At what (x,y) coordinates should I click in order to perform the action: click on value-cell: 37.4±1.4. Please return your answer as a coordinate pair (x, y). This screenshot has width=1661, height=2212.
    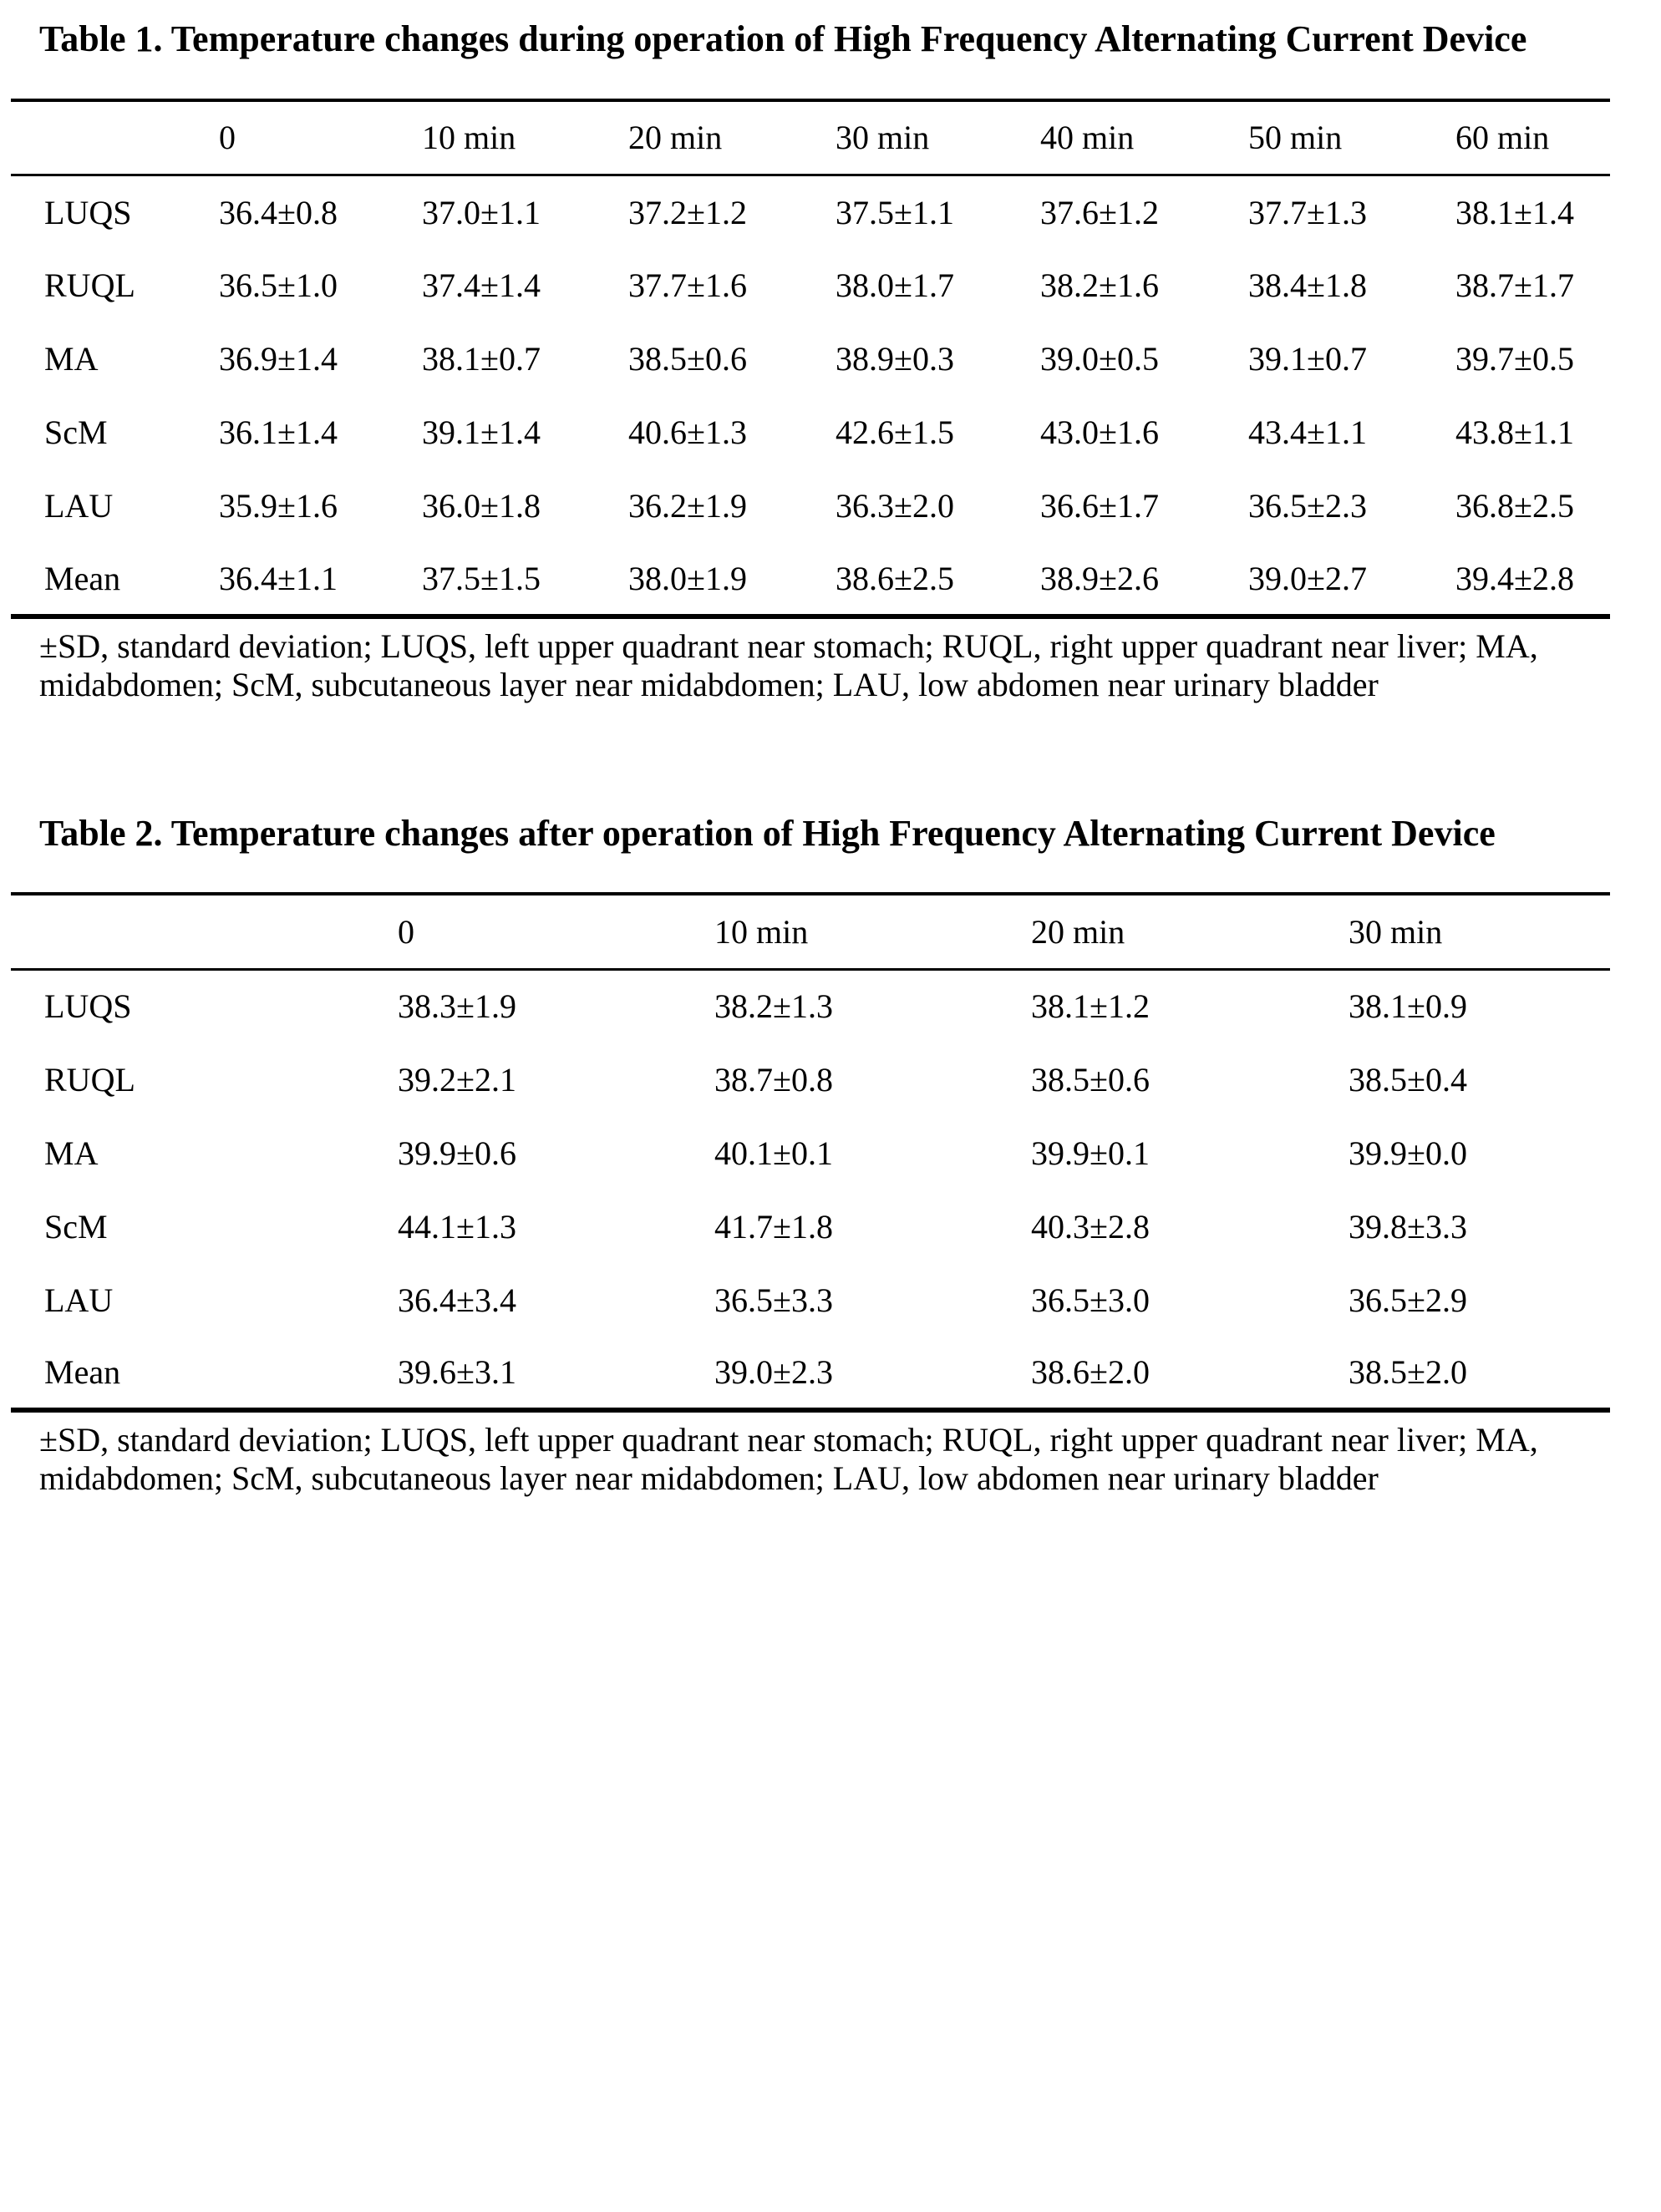
    Looking at the image, I should click on (481, 285).